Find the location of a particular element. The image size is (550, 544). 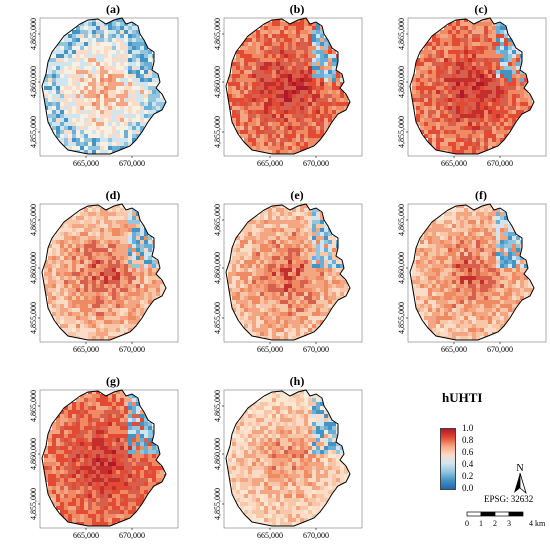

north-arrow-icon: N is located at coordinates (520, 479).